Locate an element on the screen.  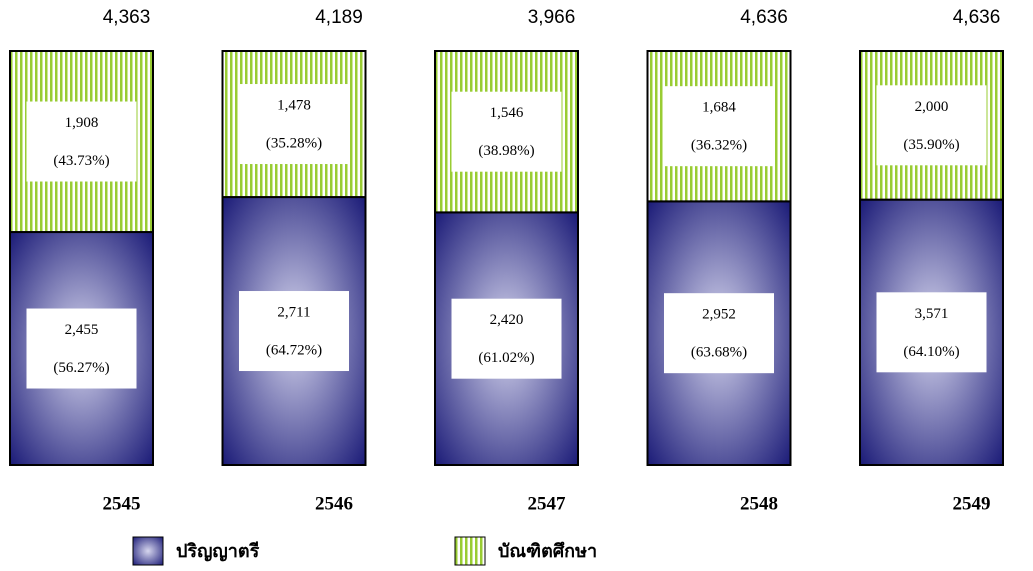
count-label: 2,711 is located at coordinates (293, 312).